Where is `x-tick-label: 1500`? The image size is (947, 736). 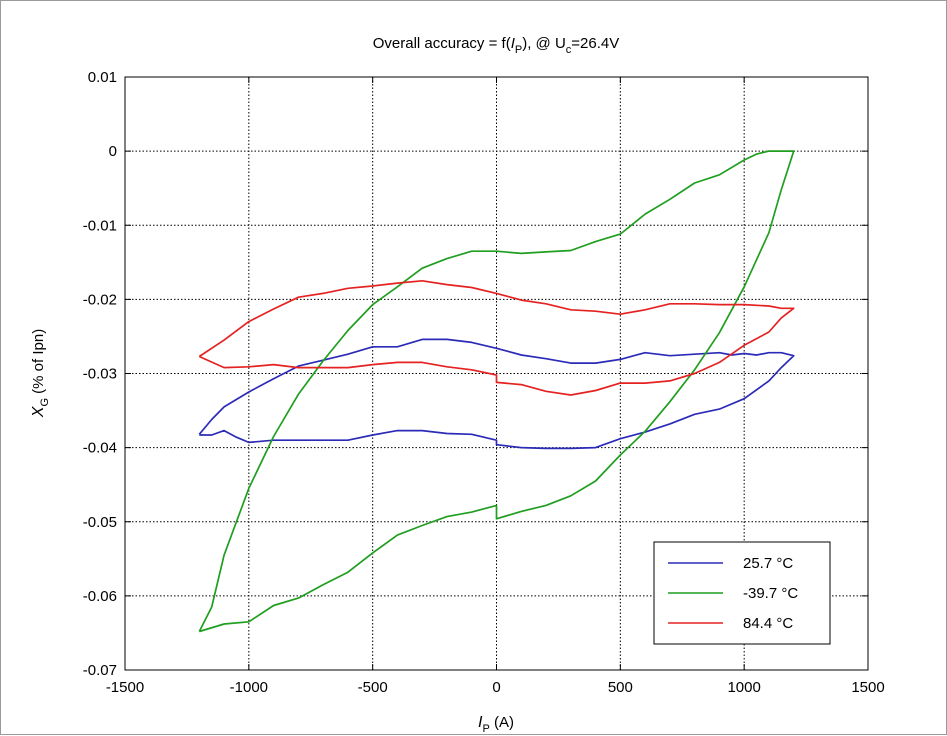 x-tick-label: 1500 is located at coordinates (867, 687).